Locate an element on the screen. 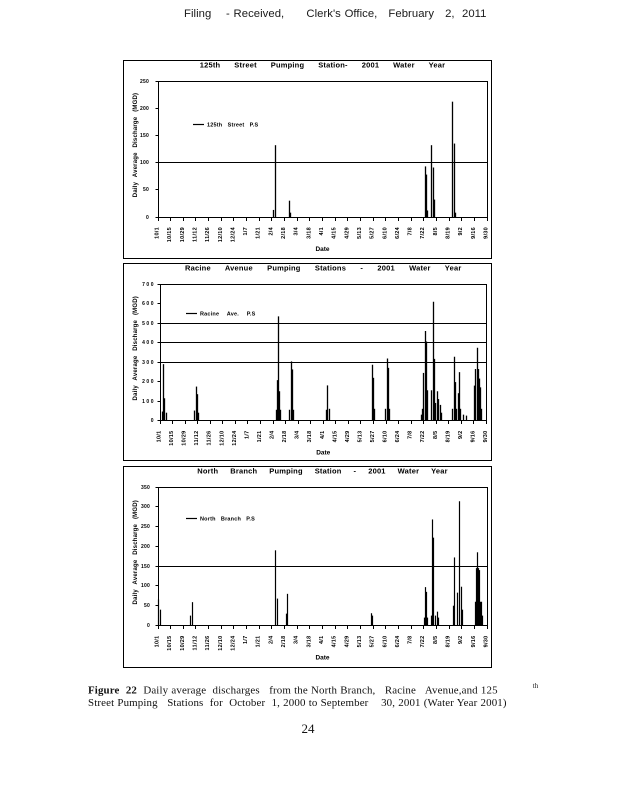 This screenshot has width=618, height=800. svg-text: 400 is located at coordinates (148, 343).